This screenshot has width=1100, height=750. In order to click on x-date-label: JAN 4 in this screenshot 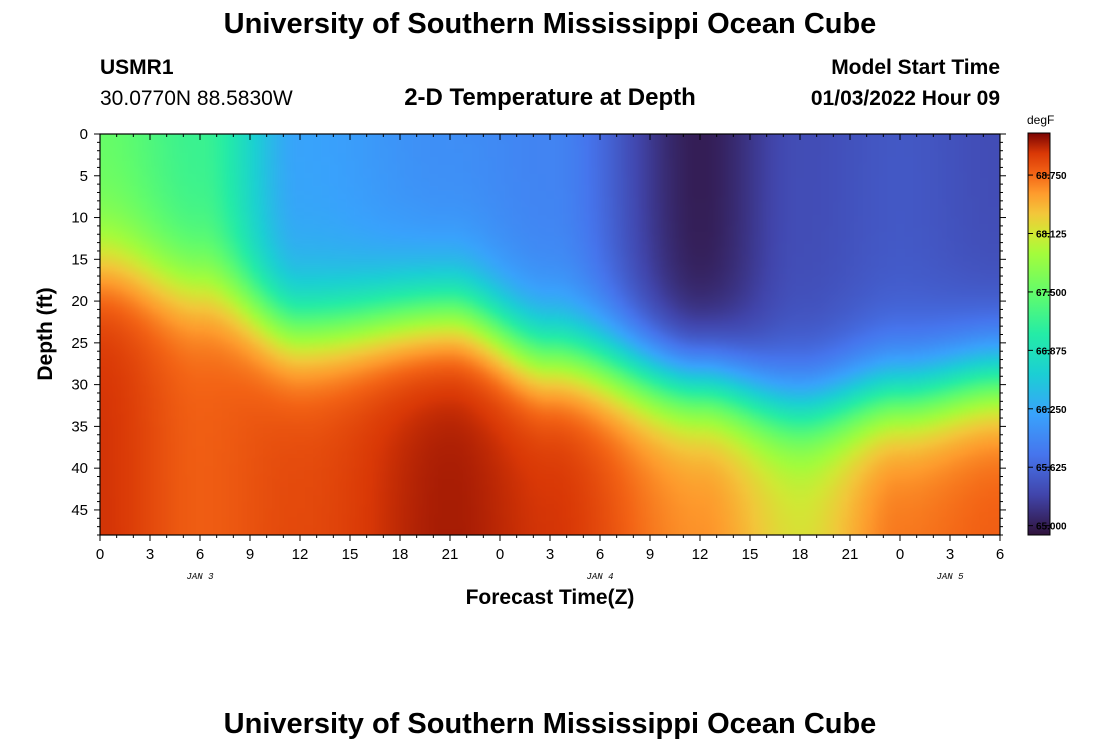, I will do `click(599, 577)`.